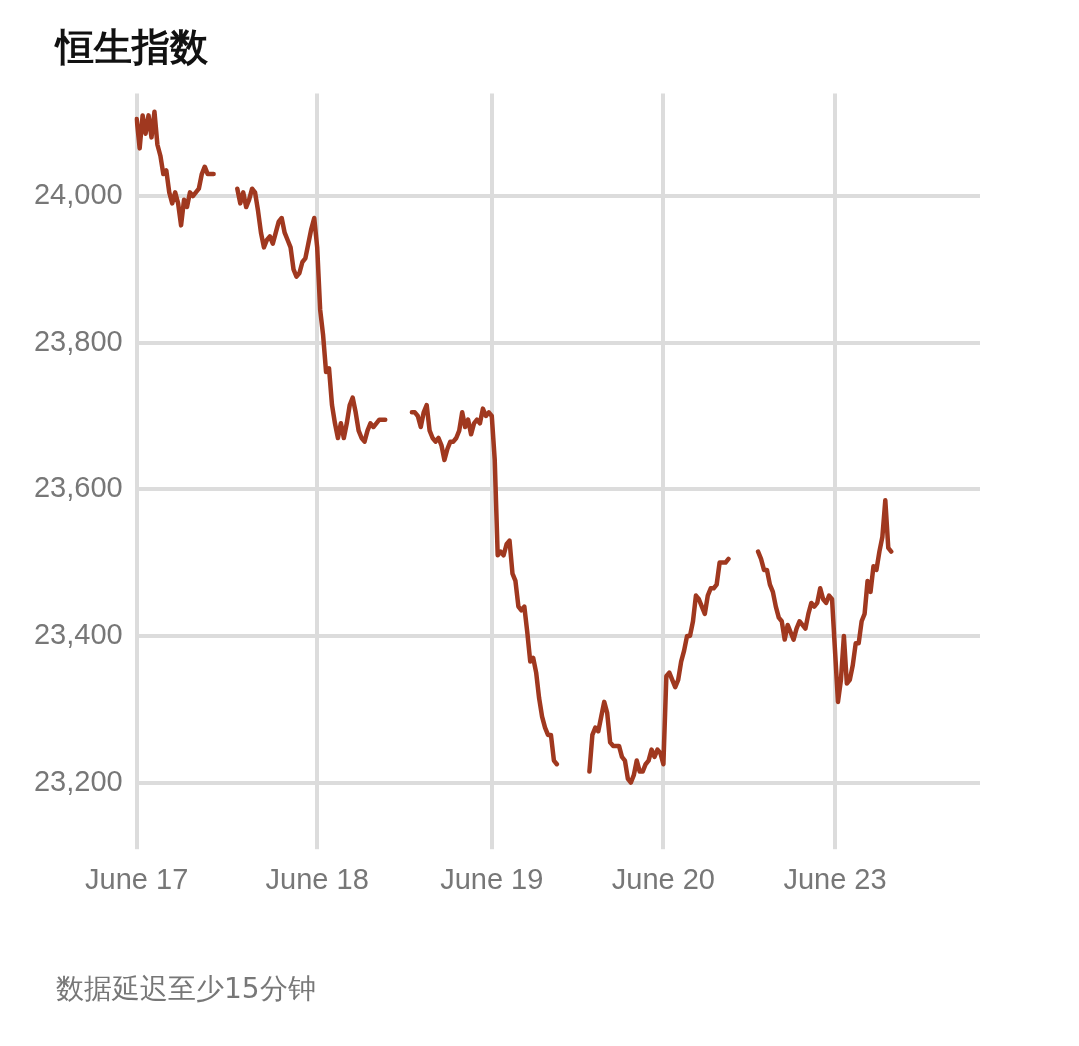  I want to click on chart-title: 恒生指数, so click(132, 47).